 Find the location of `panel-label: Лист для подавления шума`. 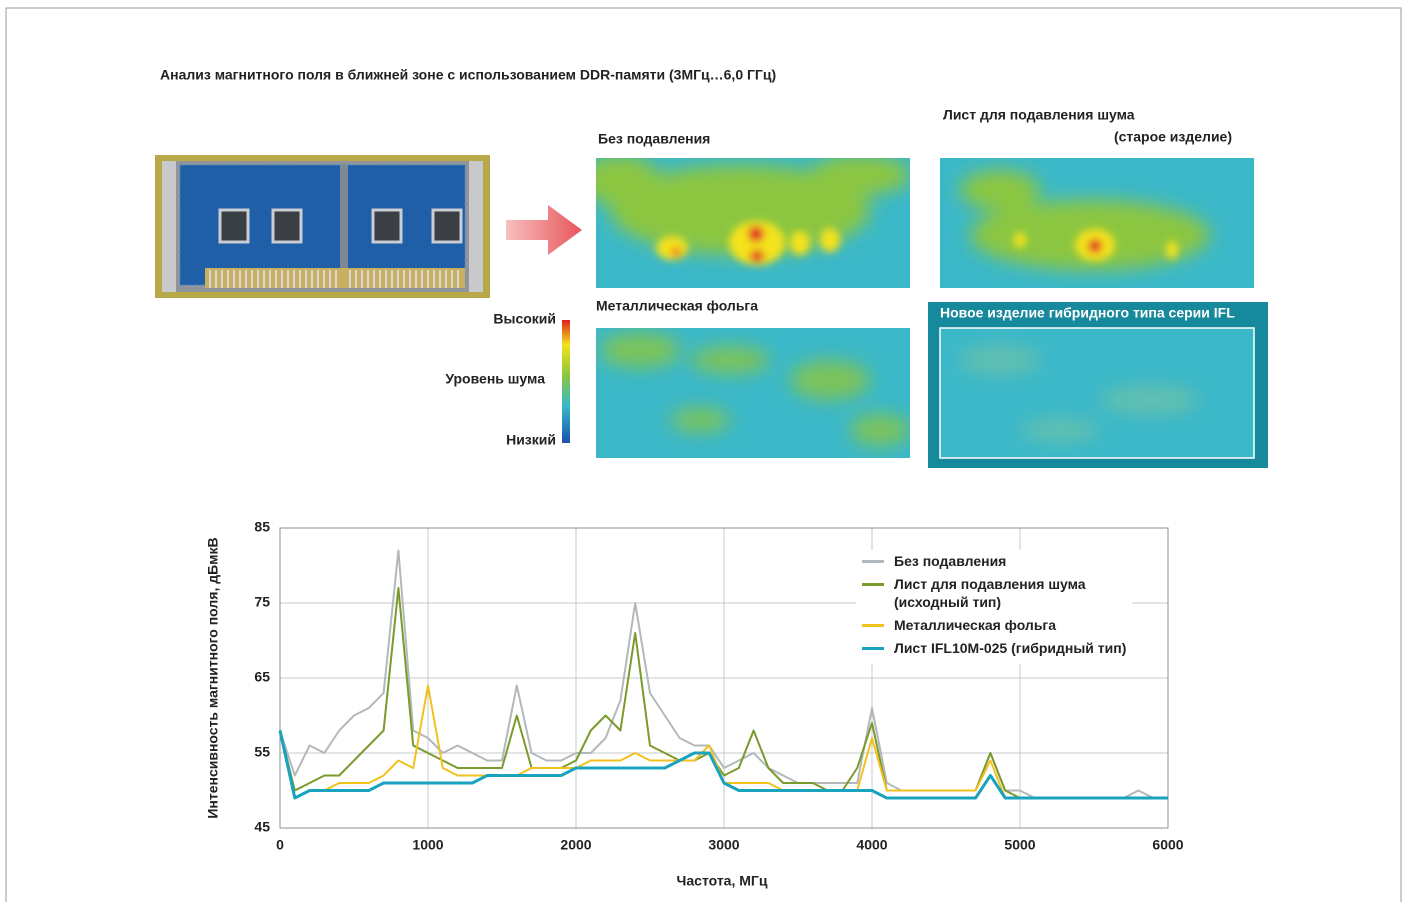

panel-label: Лист для подавления шума is located at coordinates (1039, 115).